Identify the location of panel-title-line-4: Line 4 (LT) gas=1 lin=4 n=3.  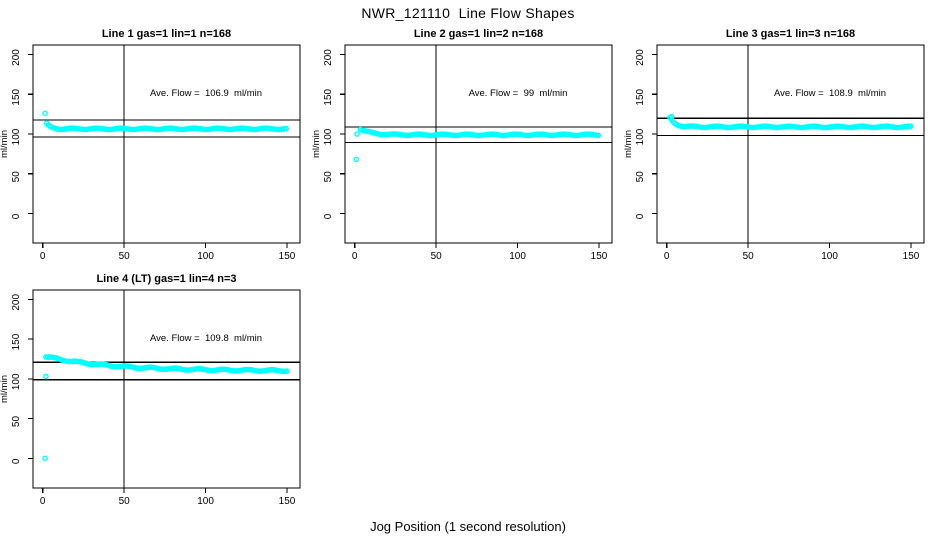
(166, 279).